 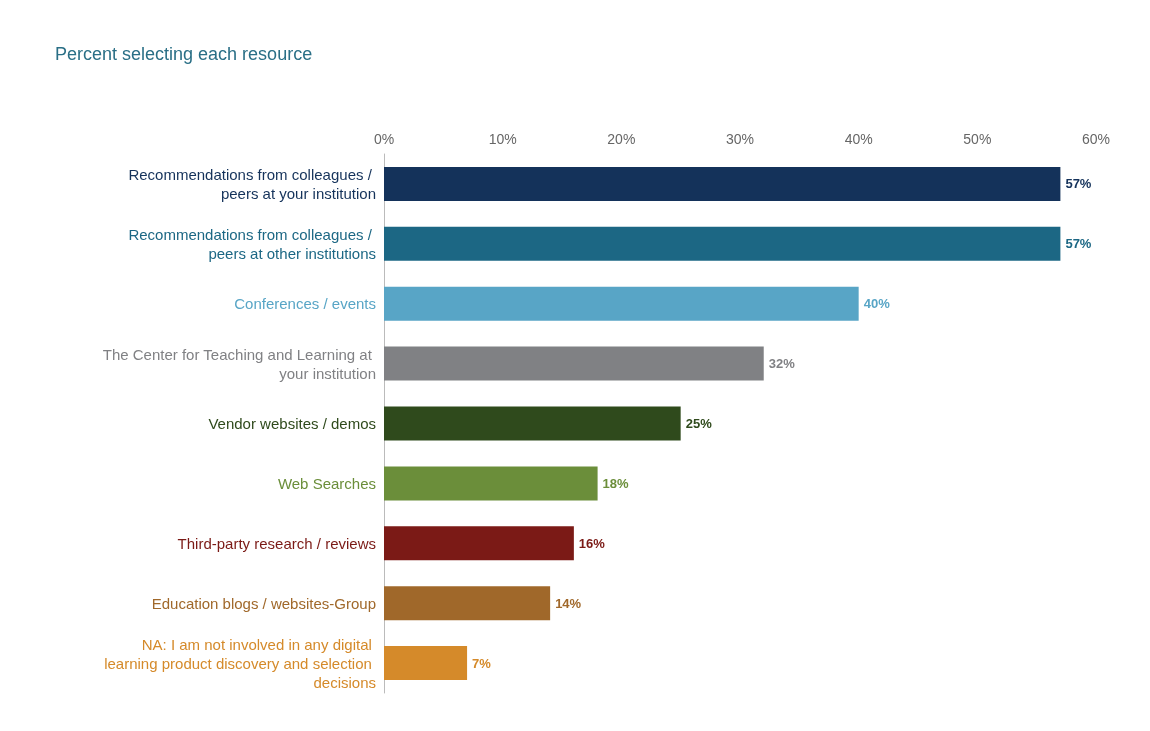 What do you see at coordinates (240, 663) in the screenshot?
I see `y-tick-label: NA: I am not involved in any digital learning product discovery and selection decisions` at bounding box center [240, 663].